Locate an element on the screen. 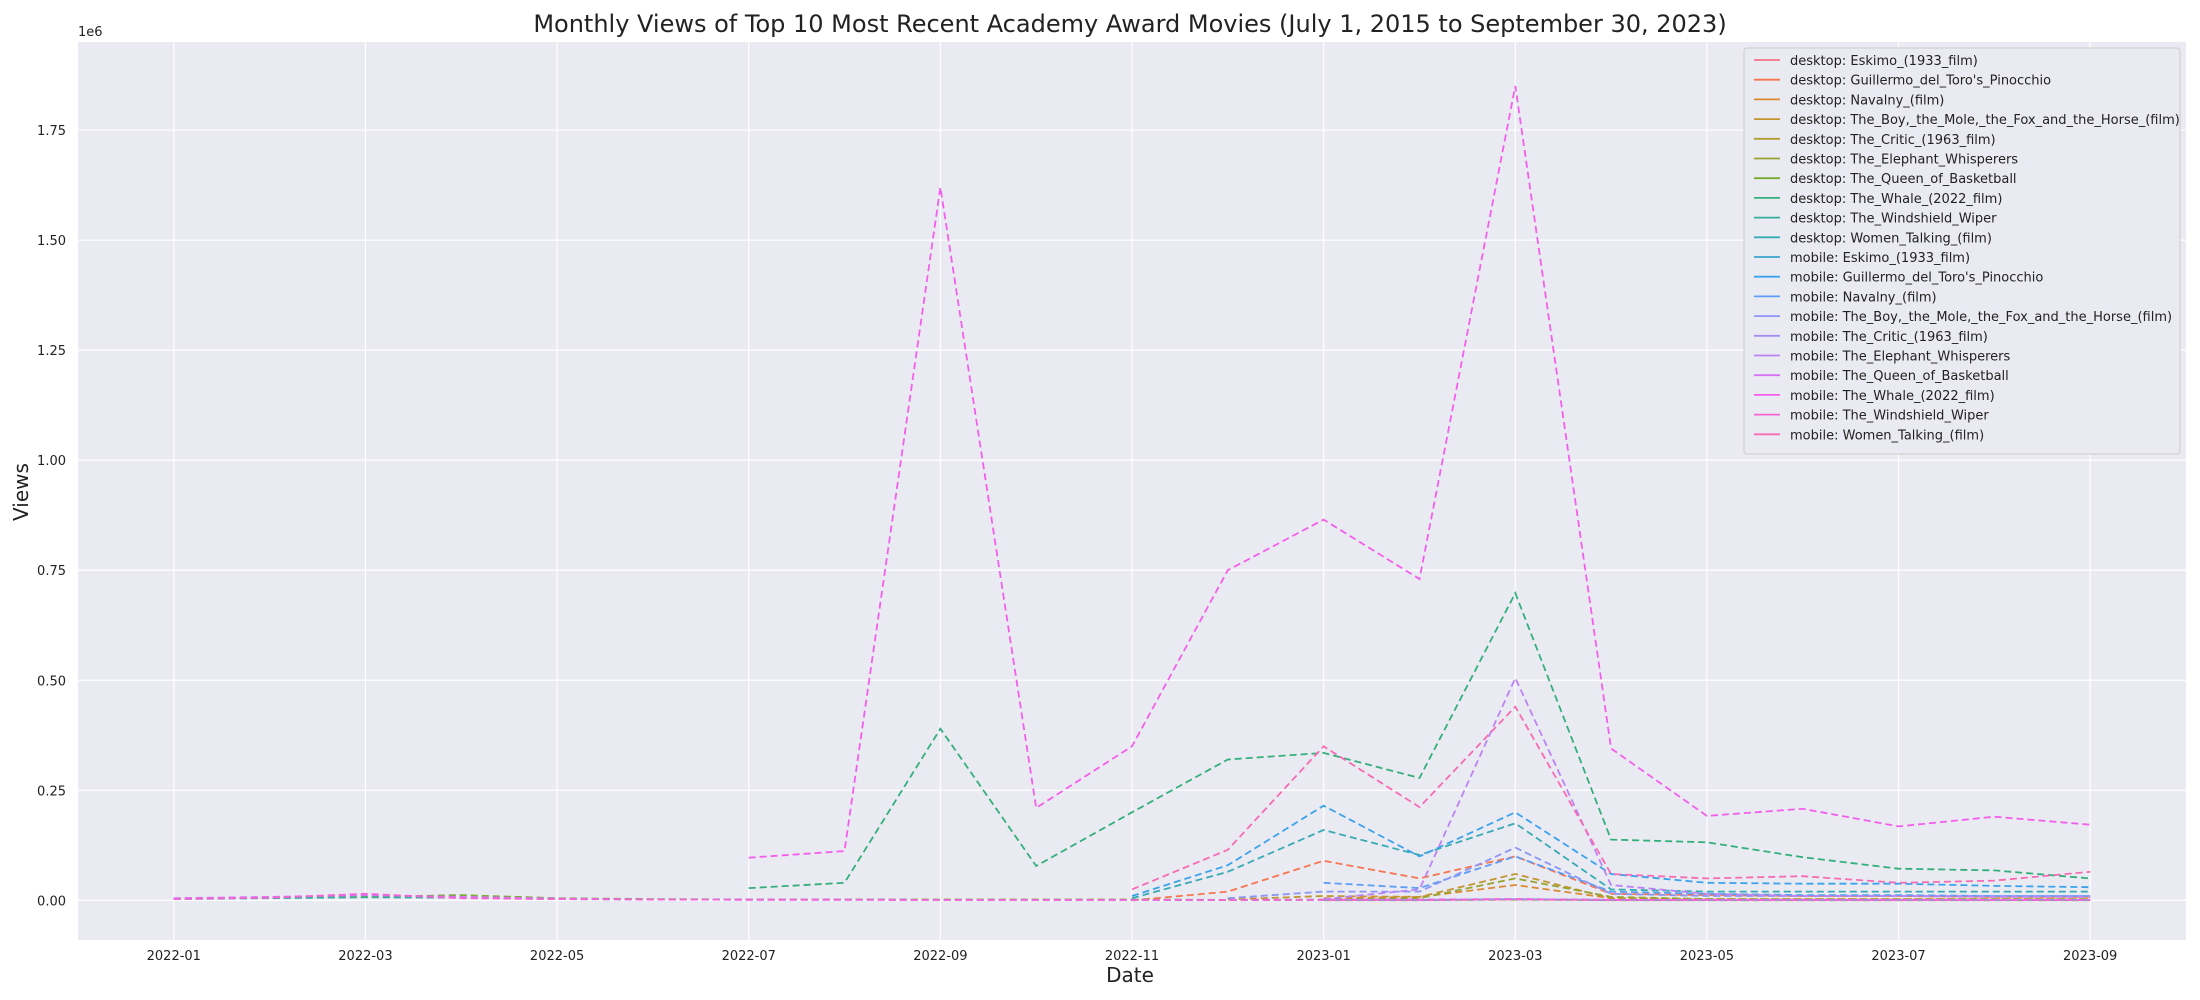  legend-frame is located at coordinates (1962, 251).